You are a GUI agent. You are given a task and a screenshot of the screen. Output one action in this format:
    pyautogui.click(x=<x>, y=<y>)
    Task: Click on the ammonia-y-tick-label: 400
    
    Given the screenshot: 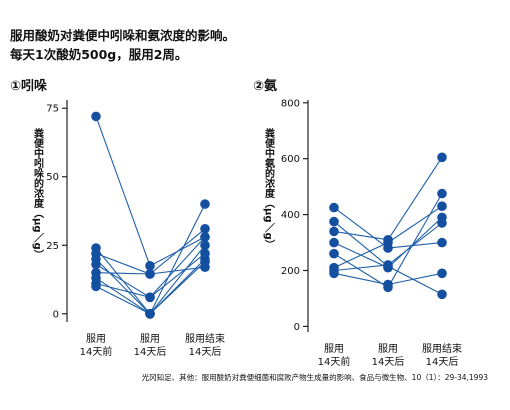 What is the action you would take?
    pyautogui.click(x=290, y=215)
    